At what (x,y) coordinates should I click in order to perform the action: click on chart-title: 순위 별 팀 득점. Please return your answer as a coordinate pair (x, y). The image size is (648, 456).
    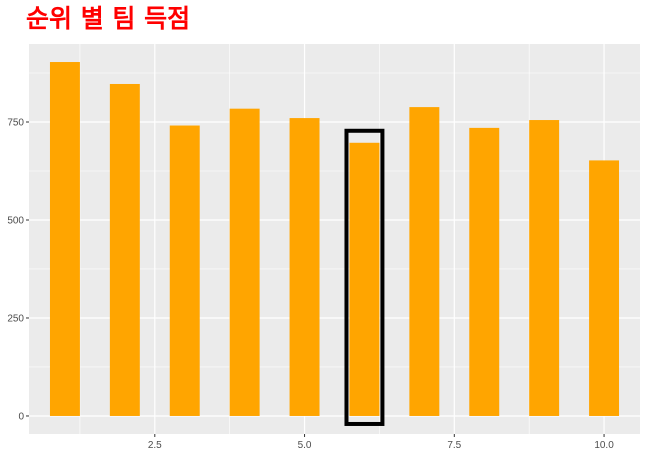
    Looking at the image, I should click on (108, 18).